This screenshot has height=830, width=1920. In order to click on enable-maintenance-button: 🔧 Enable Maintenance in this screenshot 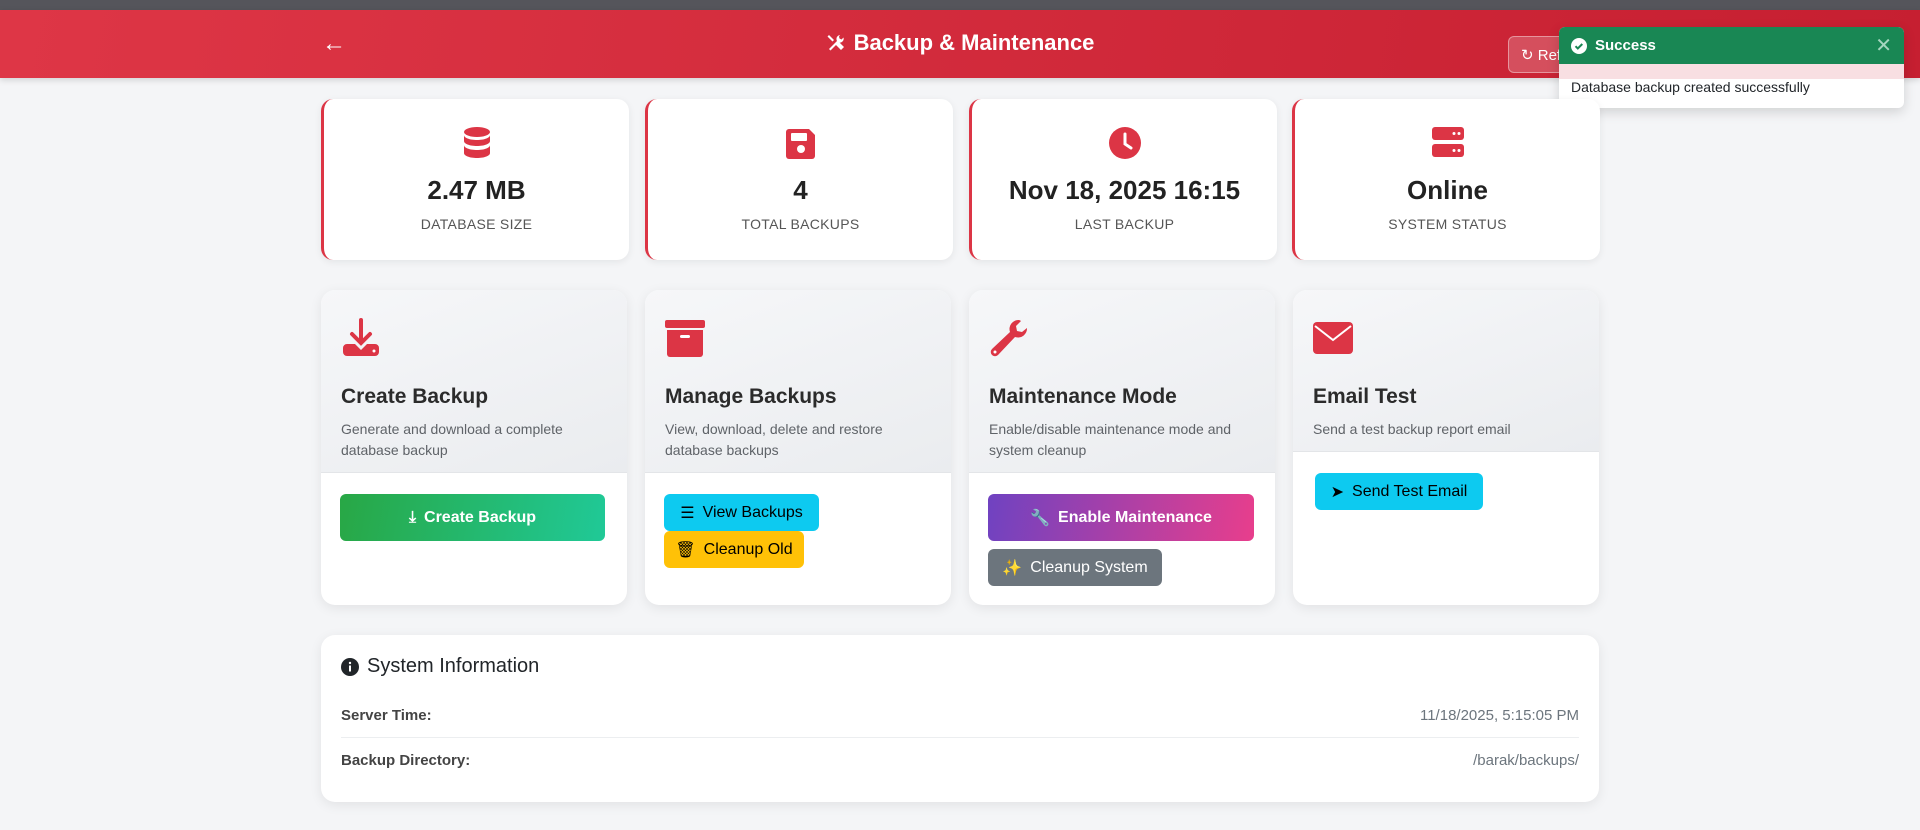, I will do `click(1121, 517)`.